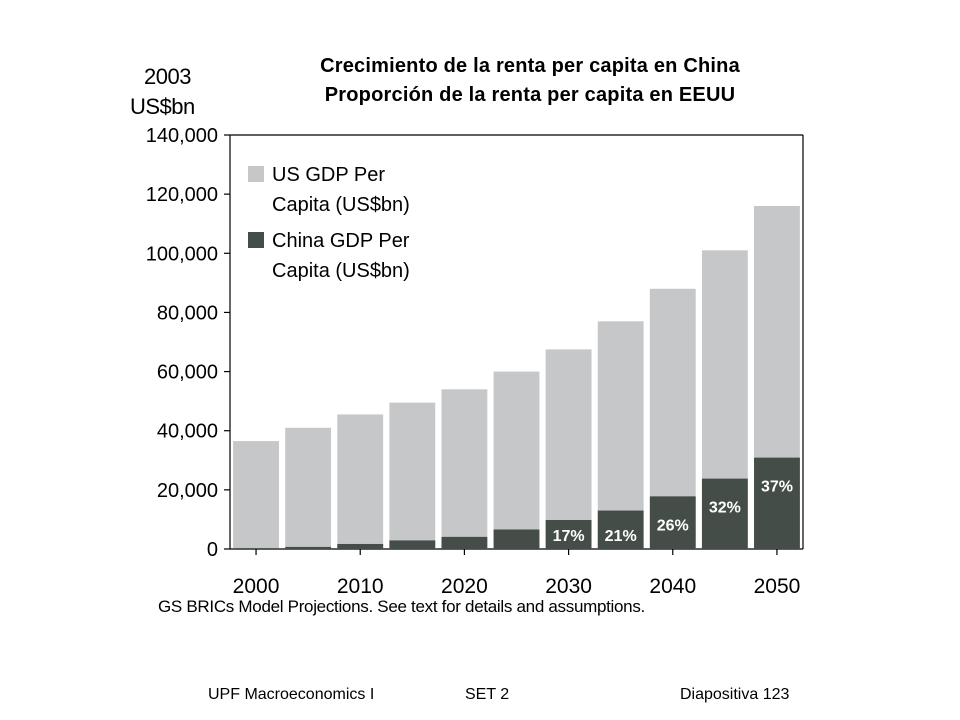 This screenshot has width=960, height=720. I want to click on legend-swatch-china, so click(256, 240).